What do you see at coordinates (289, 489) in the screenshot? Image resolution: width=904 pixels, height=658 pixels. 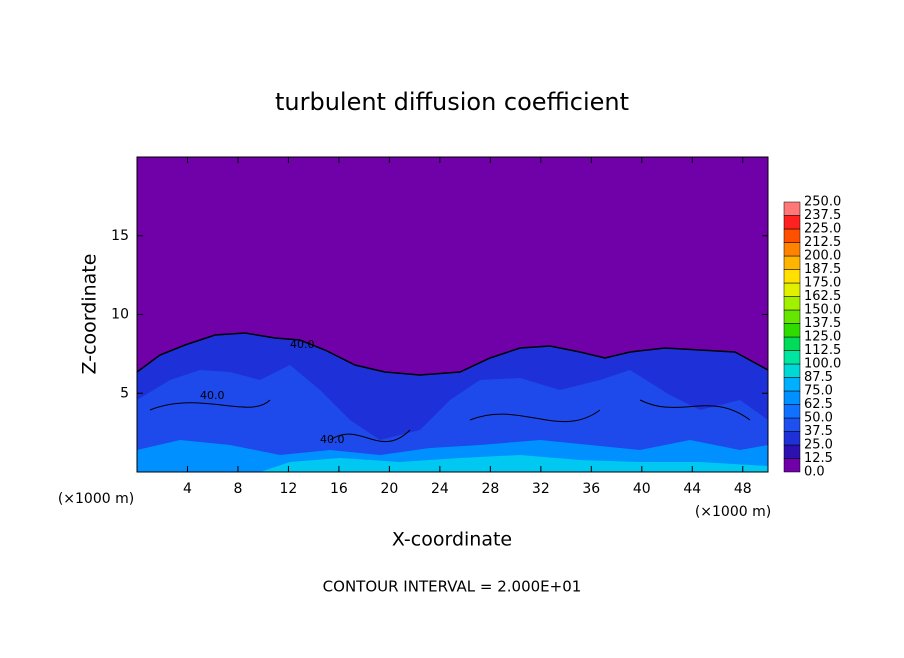 I see `x-tick-label: 12` at bounding box center [289, 489].